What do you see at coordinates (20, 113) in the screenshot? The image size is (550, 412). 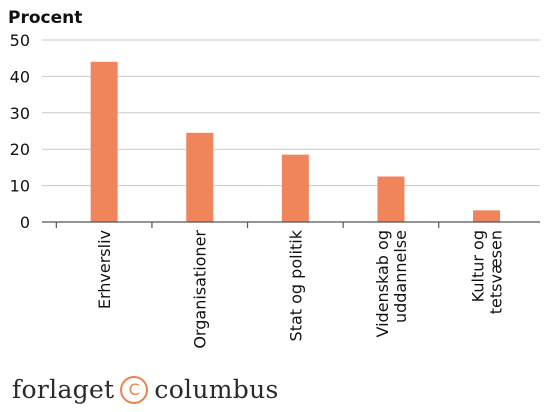 I see `y-tick-label: 30` at bounding box center [20, 113].